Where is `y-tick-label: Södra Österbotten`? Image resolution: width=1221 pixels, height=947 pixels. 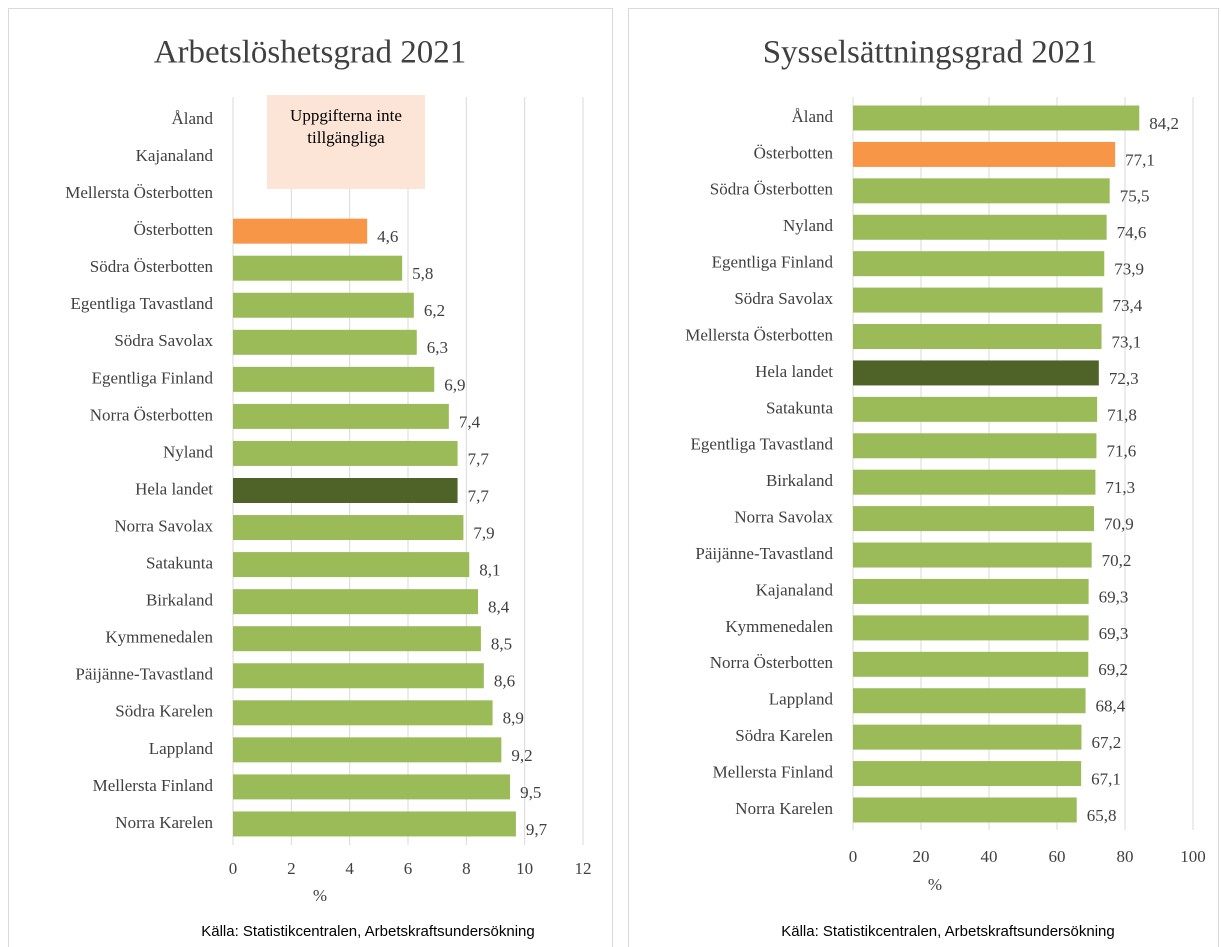 y-tick-label: Södra Österbotten is located at coordinates (152, 266).